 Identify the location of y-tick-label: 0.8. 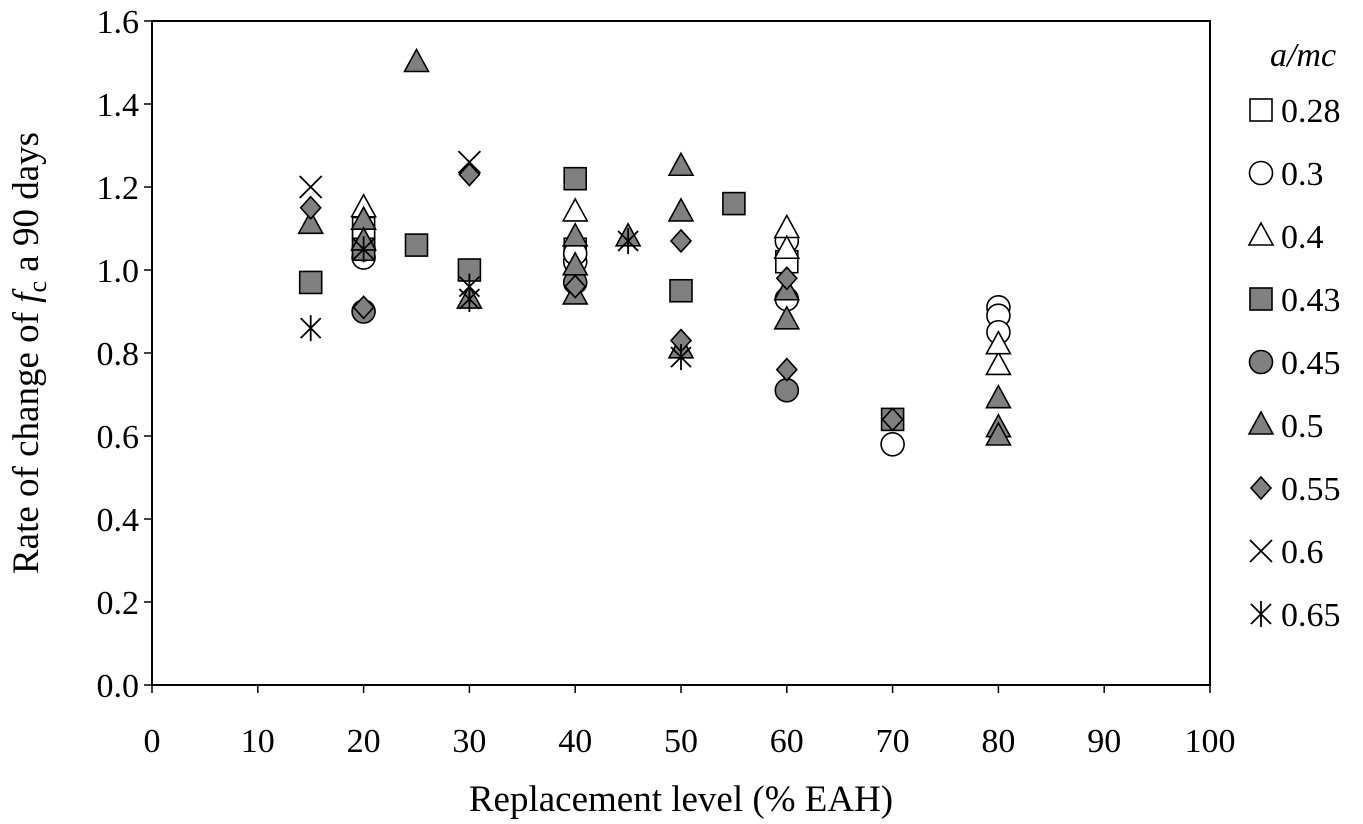
(118, 354).